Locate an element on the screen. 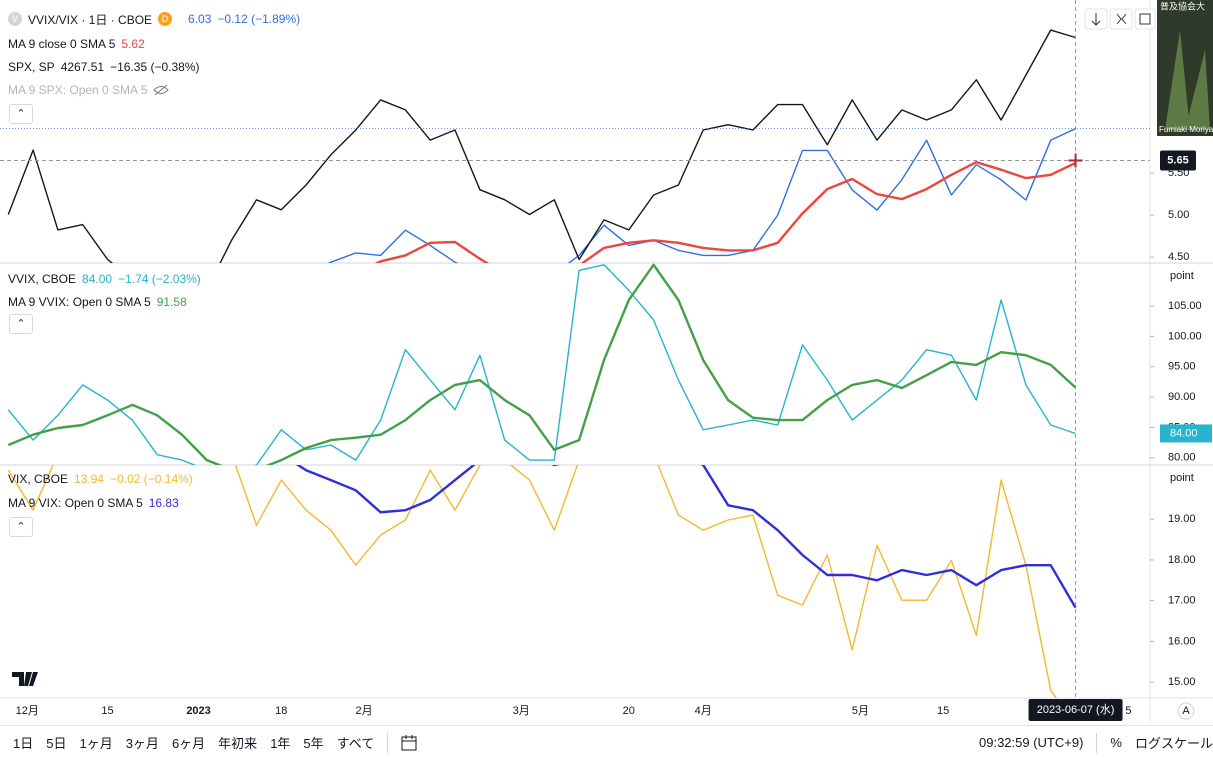 The height and width of the screenshot is (758, 1213). legend-row: VVIX, CBOE 84.00 −1.74 (−2.03%) is located at coordinates (104, 279).